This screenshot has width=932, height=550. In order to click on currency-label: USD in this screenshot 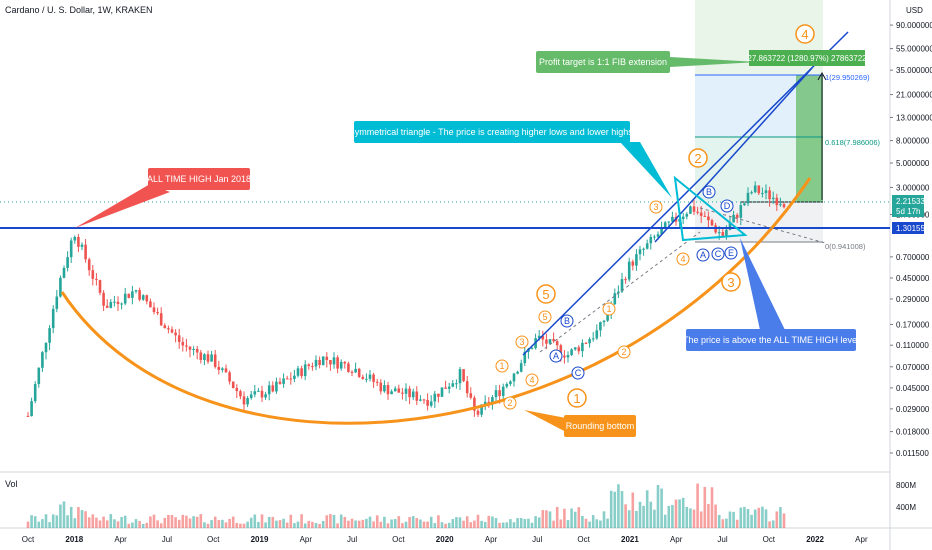, I will do `click(914, 10)`.